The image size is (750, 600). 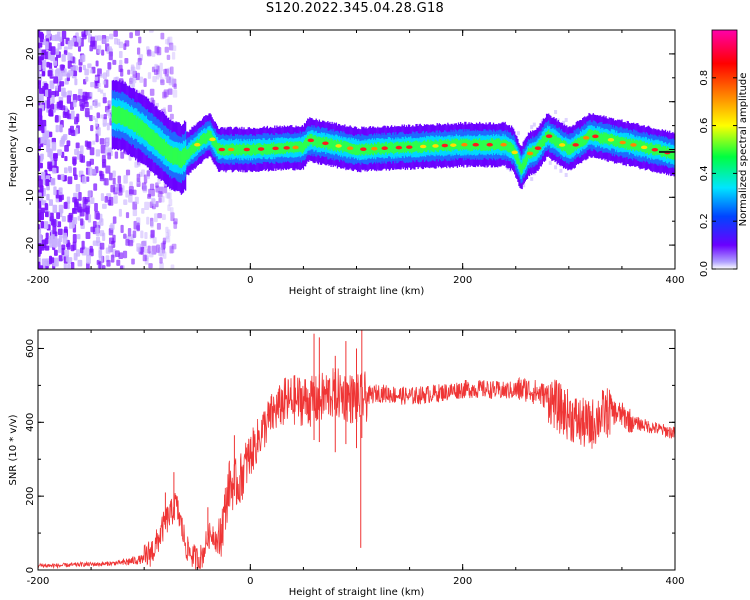 I want to click on y-tick-label: 10, so click(x=30, y=101).